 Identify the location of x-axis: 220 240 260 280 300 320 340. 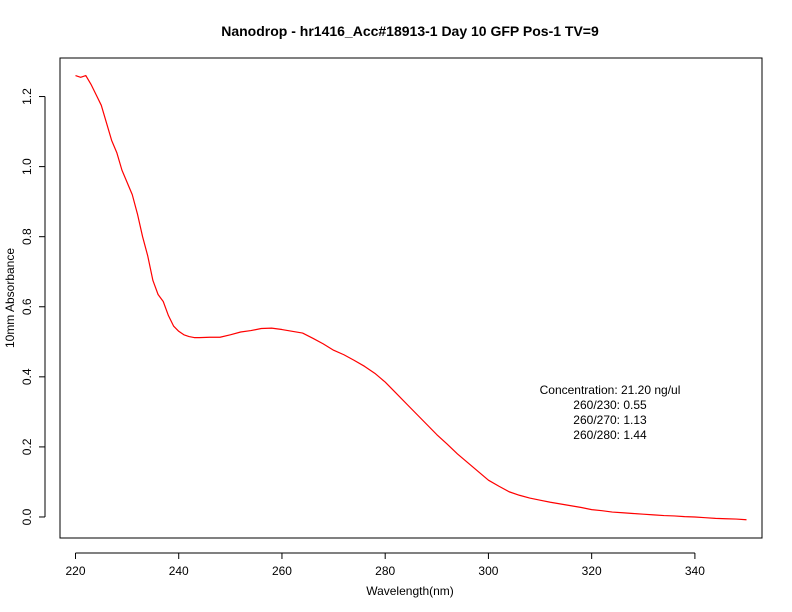
(385, 565).